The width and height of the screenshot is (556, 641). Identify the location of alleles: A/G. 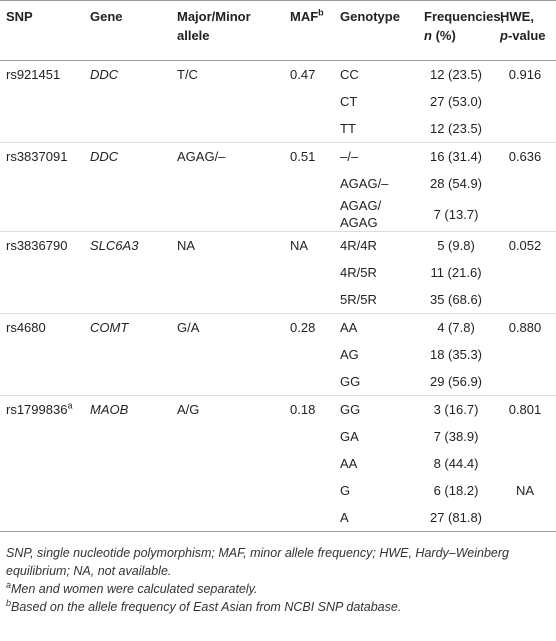
(188, 409).